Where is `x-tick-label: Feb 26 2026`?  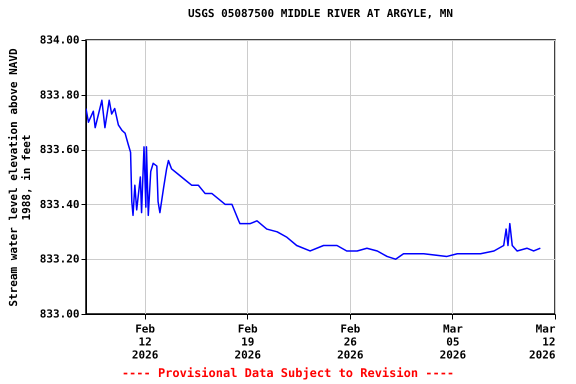 x-tick-label: Feb 26 2026 is located at coordinates (350, 342).